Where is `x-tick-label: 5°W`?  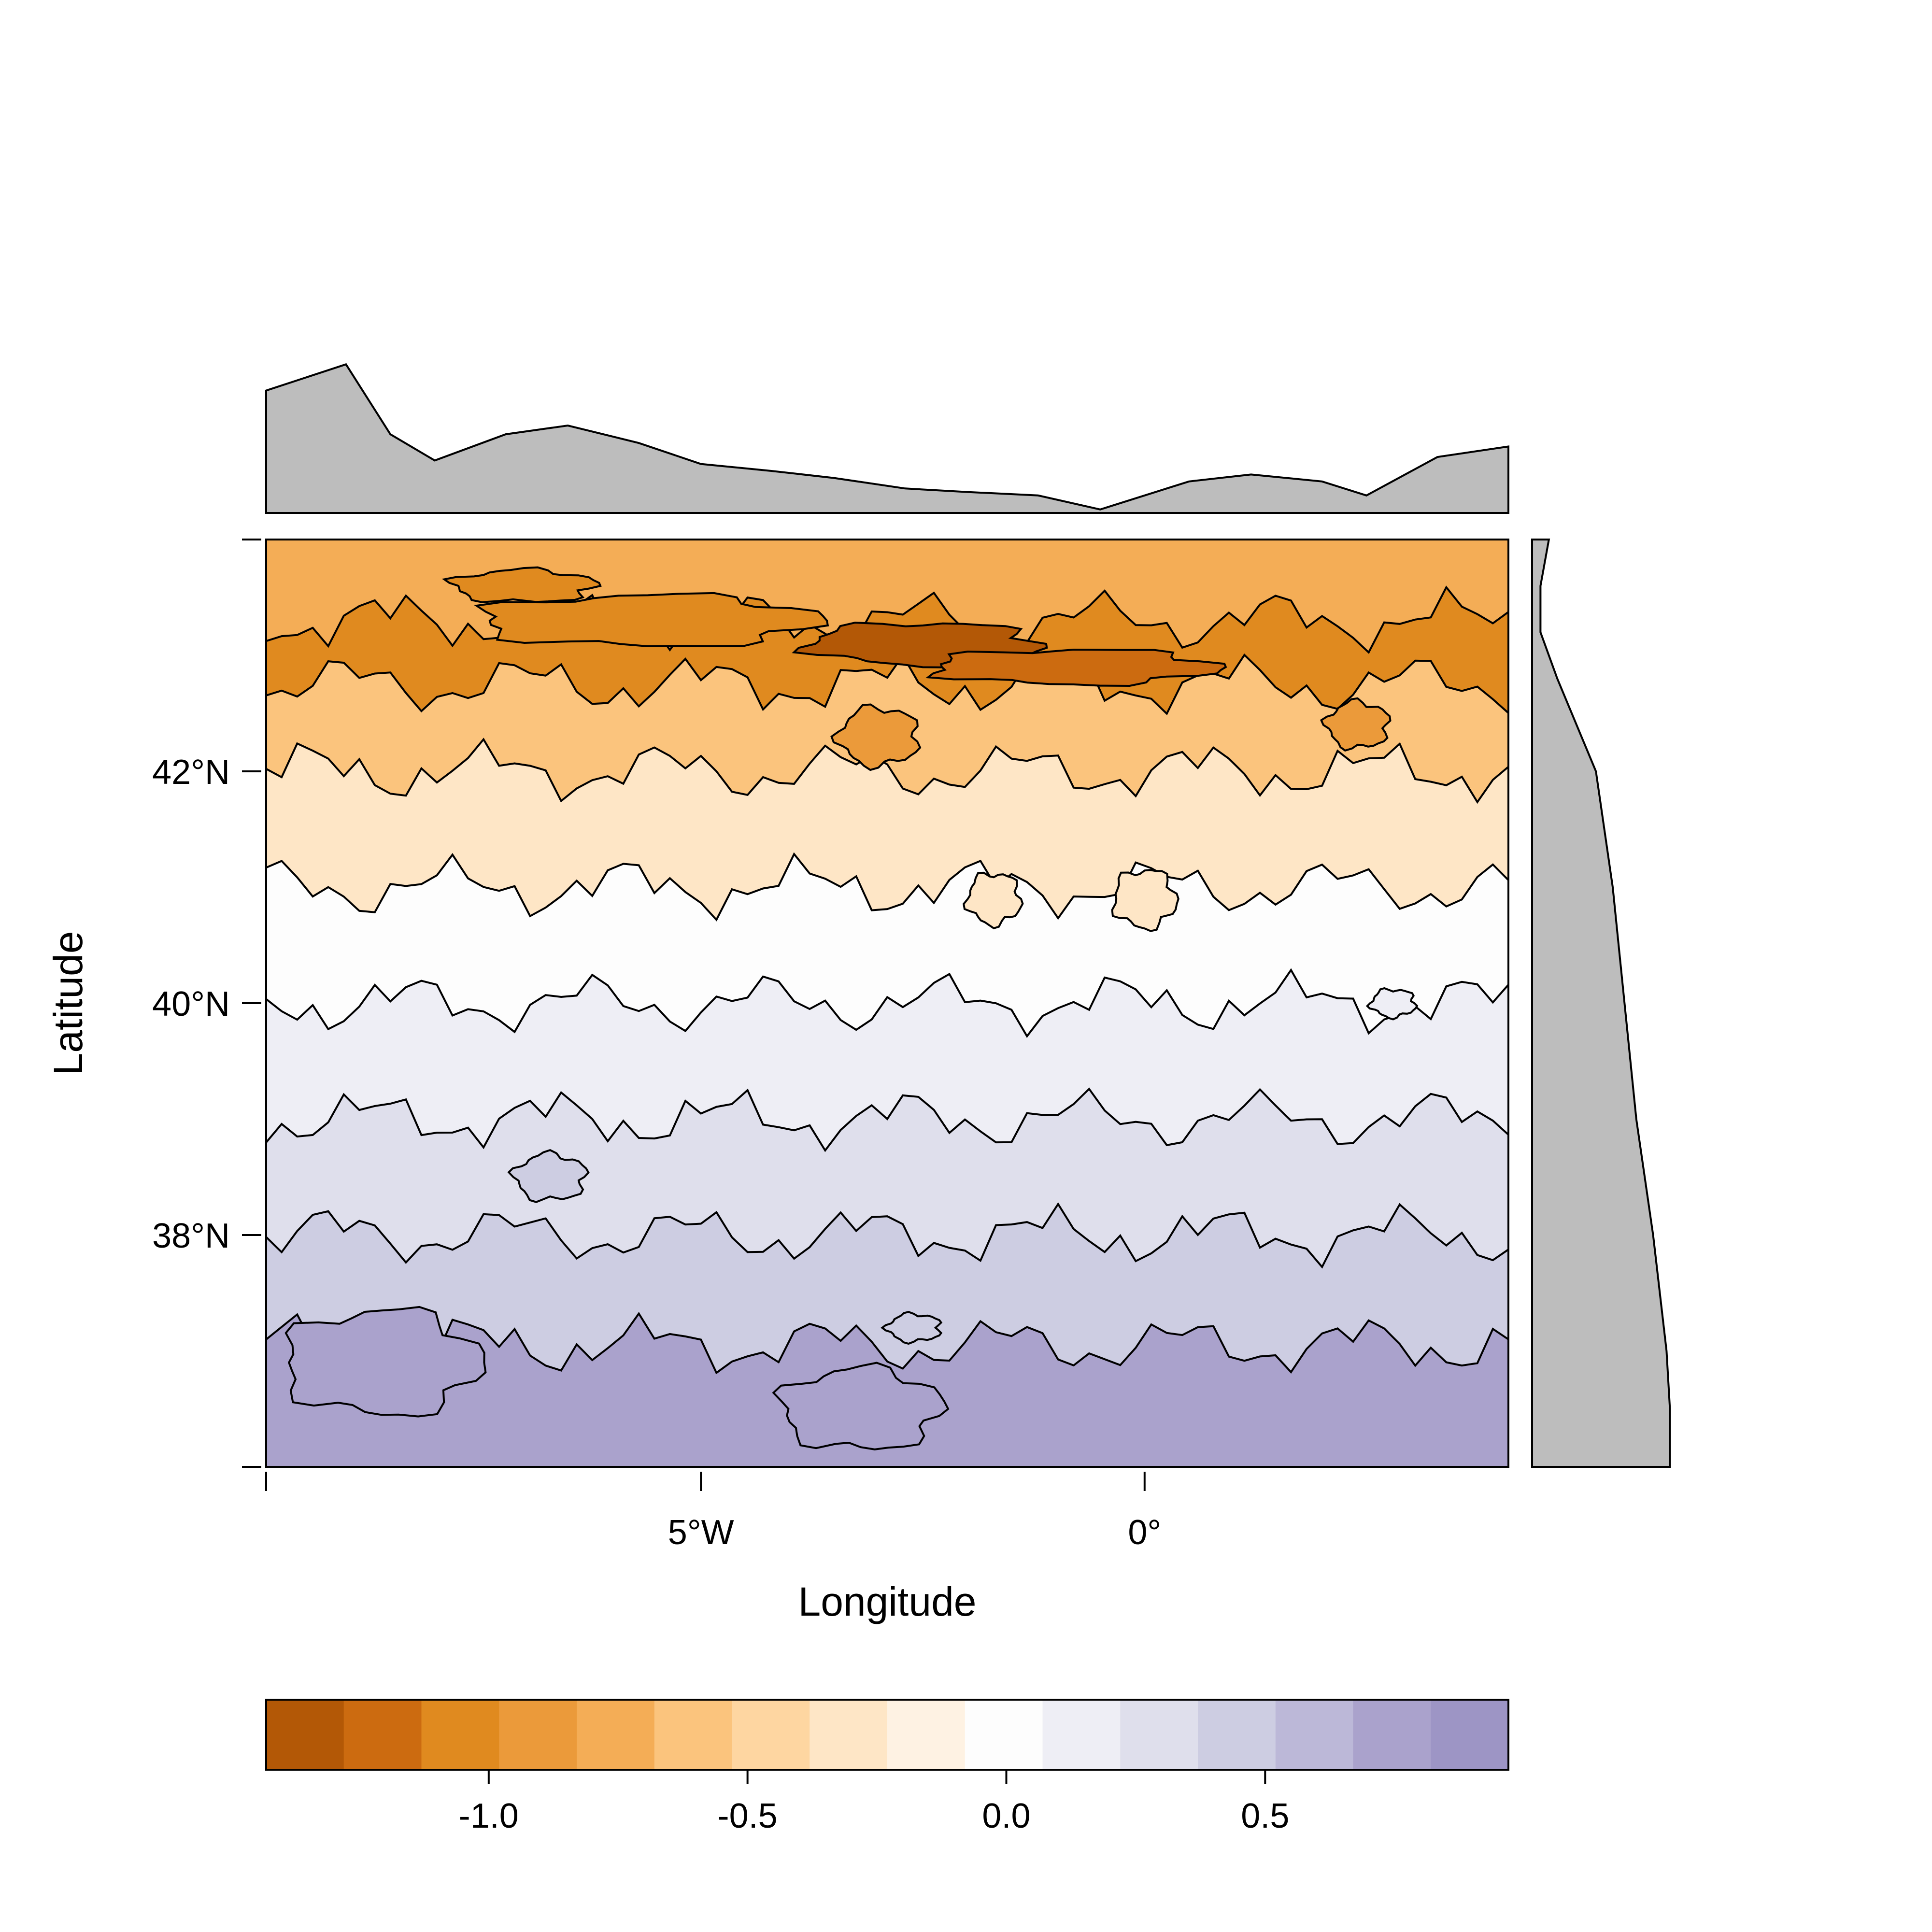
x-tick-label: 5°W is located at coordinates (701, 1532).